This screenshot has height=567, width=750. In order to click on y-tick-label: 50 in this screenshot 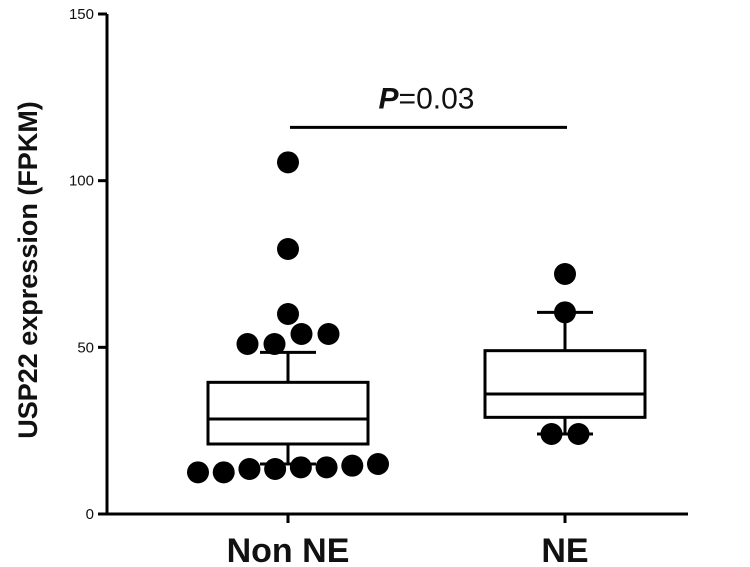, I will do `click(85, 347)`.